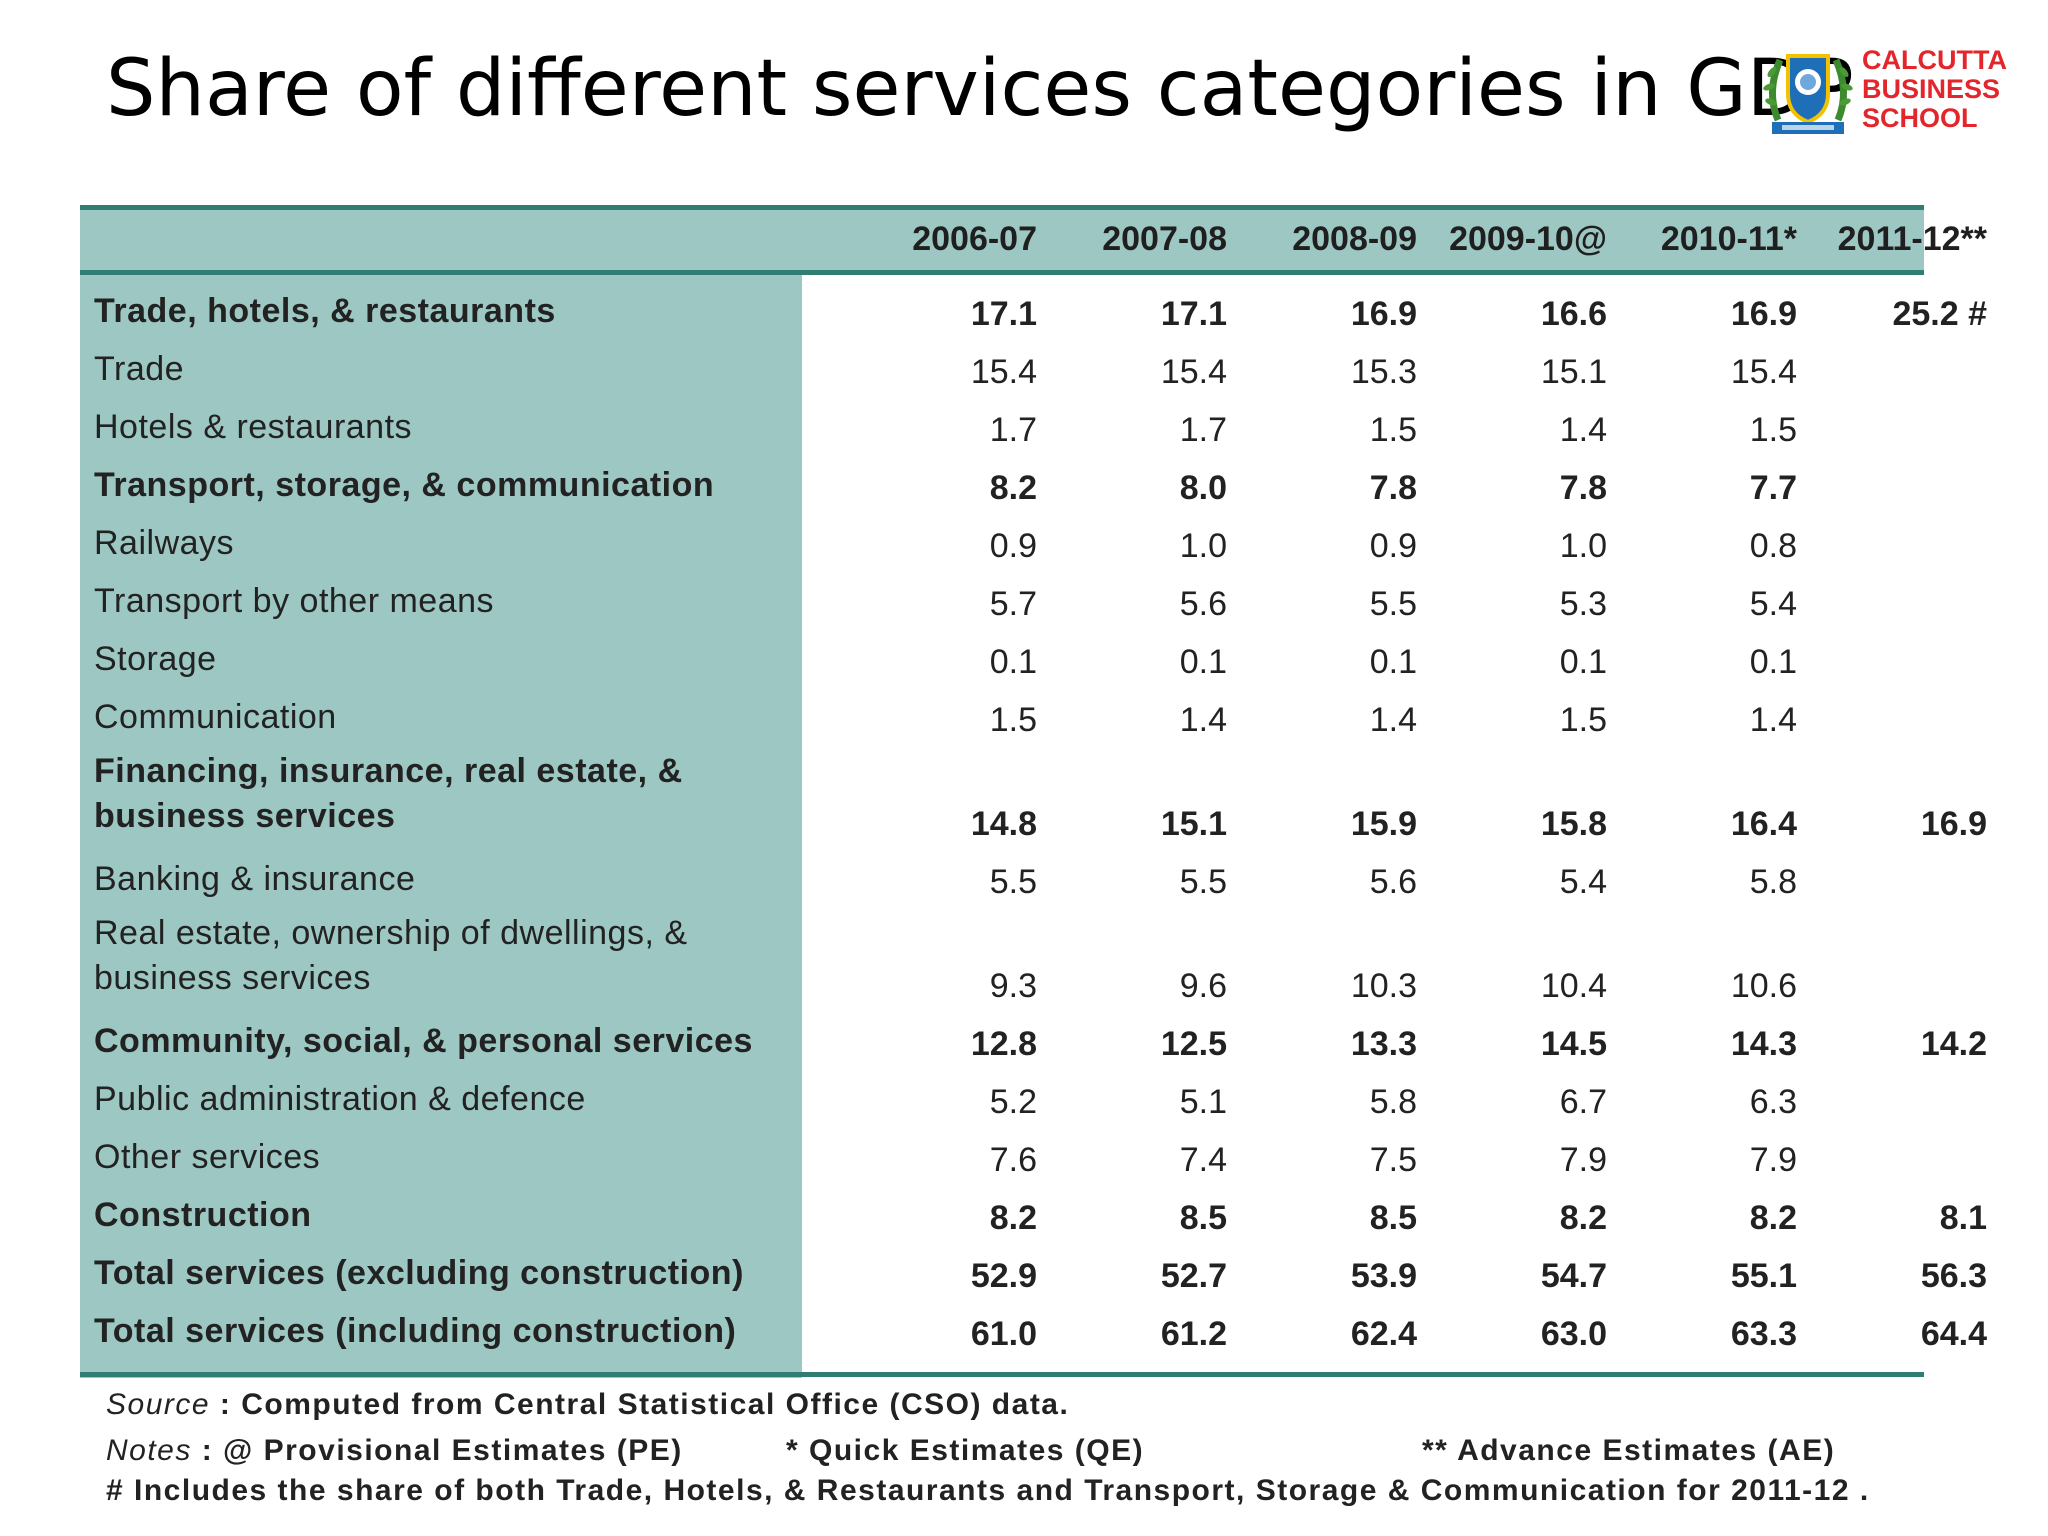 This screenshot has width=2048, height=1536. I want to click on table-cell: 63.0, so click(1573, 1334).